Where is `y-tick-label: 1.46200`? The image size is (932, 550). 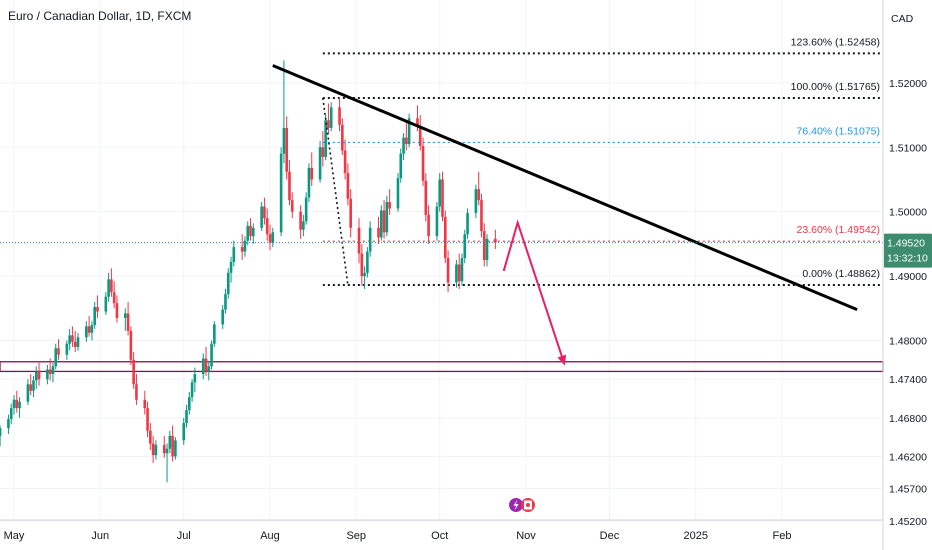 y-tick-label: 1.46200 is located at coordinates (908, 457).